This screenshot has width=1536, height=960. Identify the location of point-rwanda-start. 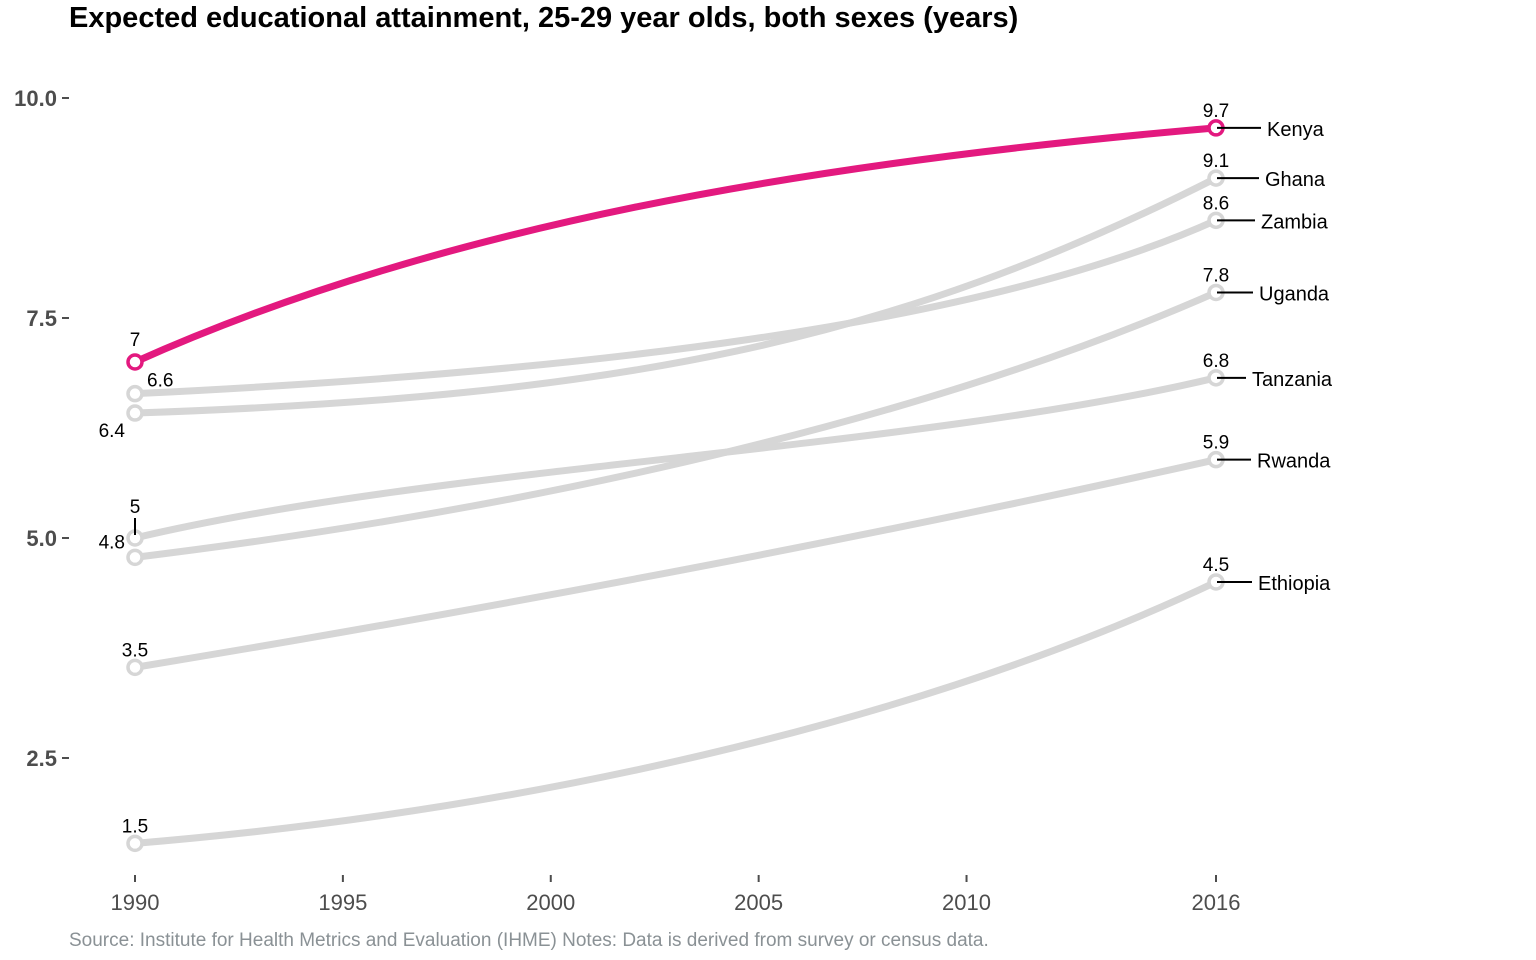
(135, 667).